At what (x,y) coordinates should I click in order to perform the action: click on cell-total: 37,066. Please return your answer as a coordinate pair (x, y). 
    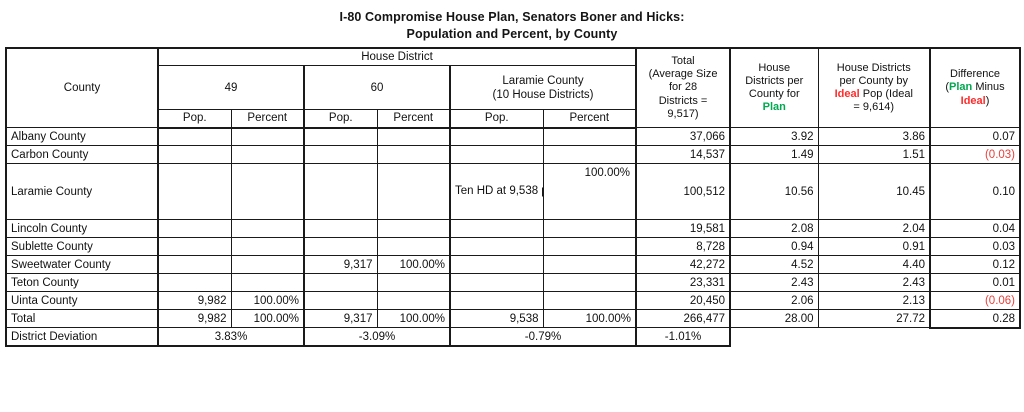
    Looking at the image, I should click on (683, 137).